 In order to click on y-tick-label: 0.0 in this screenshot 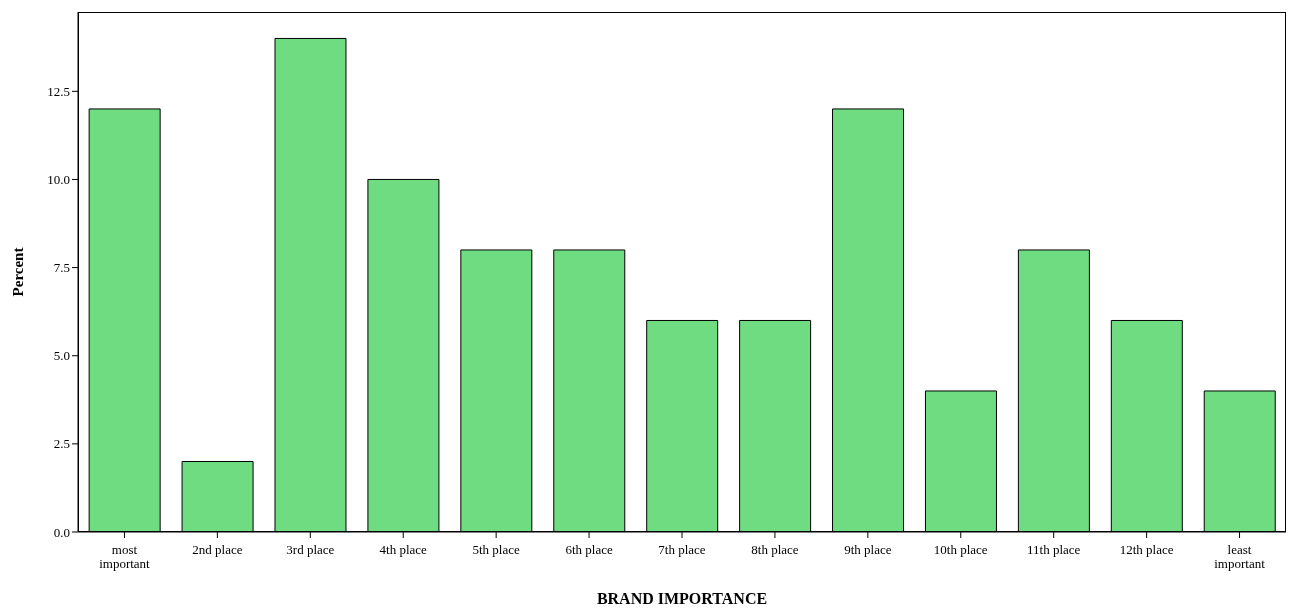, I will do `click(61, 532)`.